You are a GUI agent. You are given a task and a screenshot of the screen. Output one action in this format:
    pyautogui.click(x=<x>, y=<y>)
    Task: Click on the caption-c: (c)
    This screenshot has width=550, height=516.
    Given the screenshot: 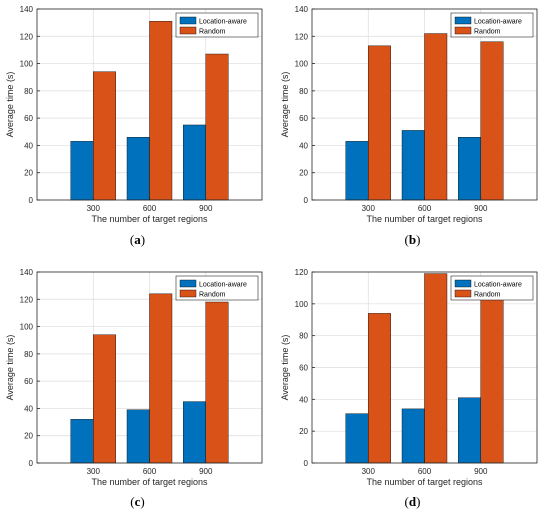 What is the action you would take?
    pyautogui.click(x=137, y=501)
    